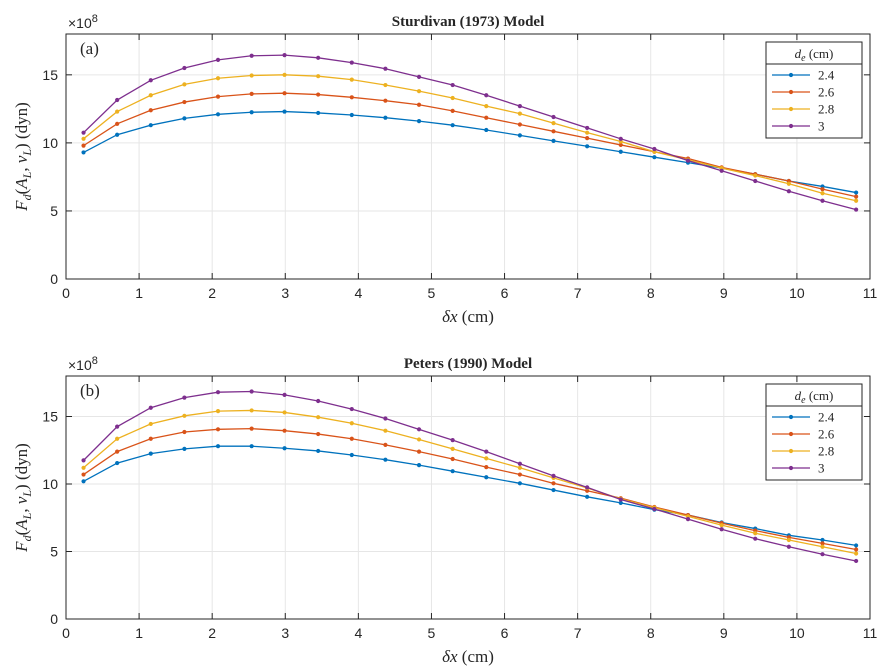 The image size is (885, 672). Describe the element at coordinates (821, 468) in the screenshot. I see `legend-entry-label: 3` at that location.